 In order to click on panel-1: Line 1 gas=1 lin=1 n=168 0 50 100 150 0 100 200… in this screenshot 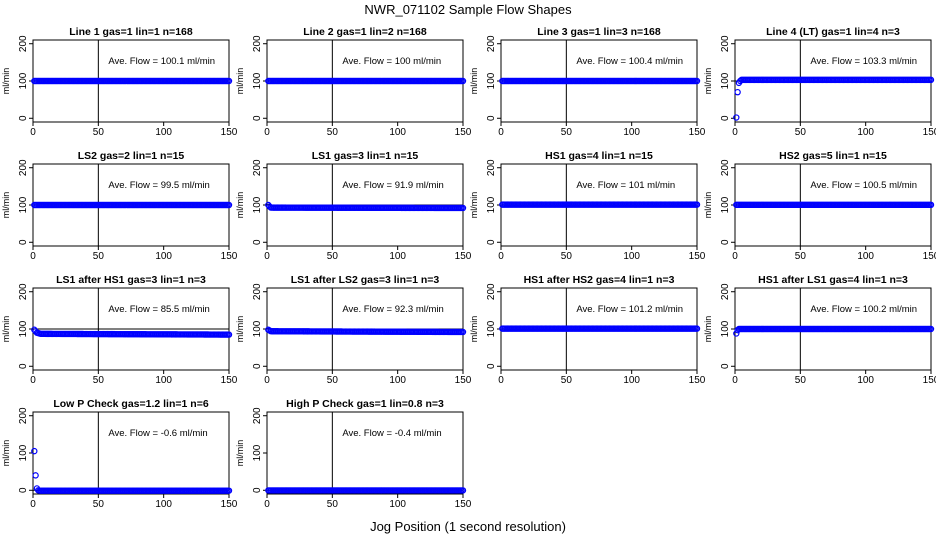, I will do `click(119, 82)`.